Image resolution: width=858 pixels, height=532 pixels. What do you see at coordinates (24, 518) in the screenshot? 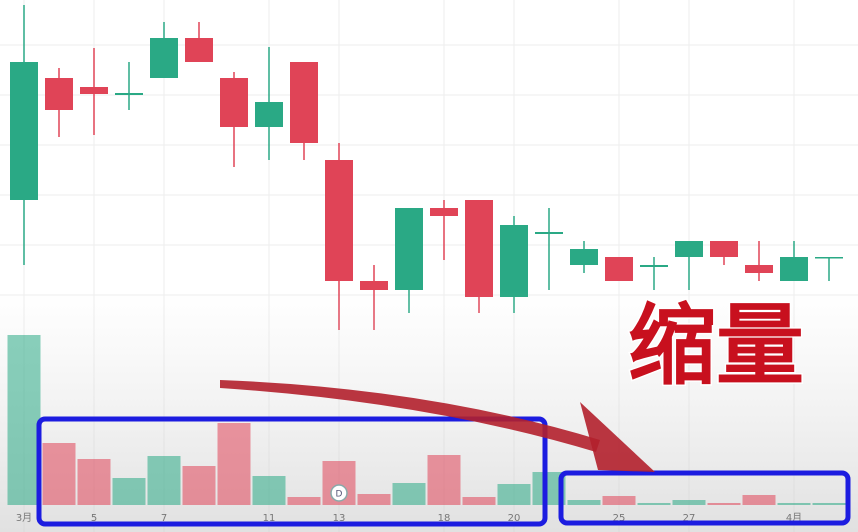
I see `x-tick-label: 3月` at bounding box center [24, 518].